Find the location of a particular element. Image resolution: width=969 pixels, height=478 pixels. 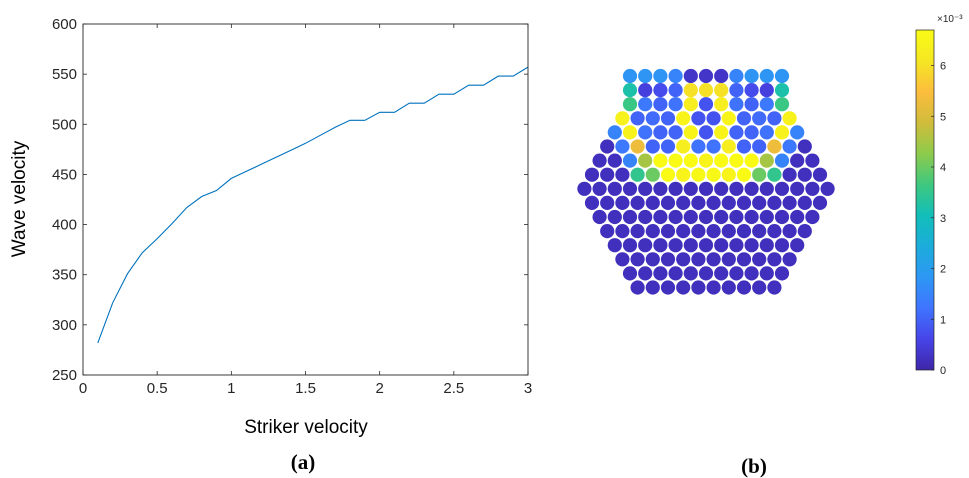

x-tick-label: 0 is located at coordinates (83, 388).